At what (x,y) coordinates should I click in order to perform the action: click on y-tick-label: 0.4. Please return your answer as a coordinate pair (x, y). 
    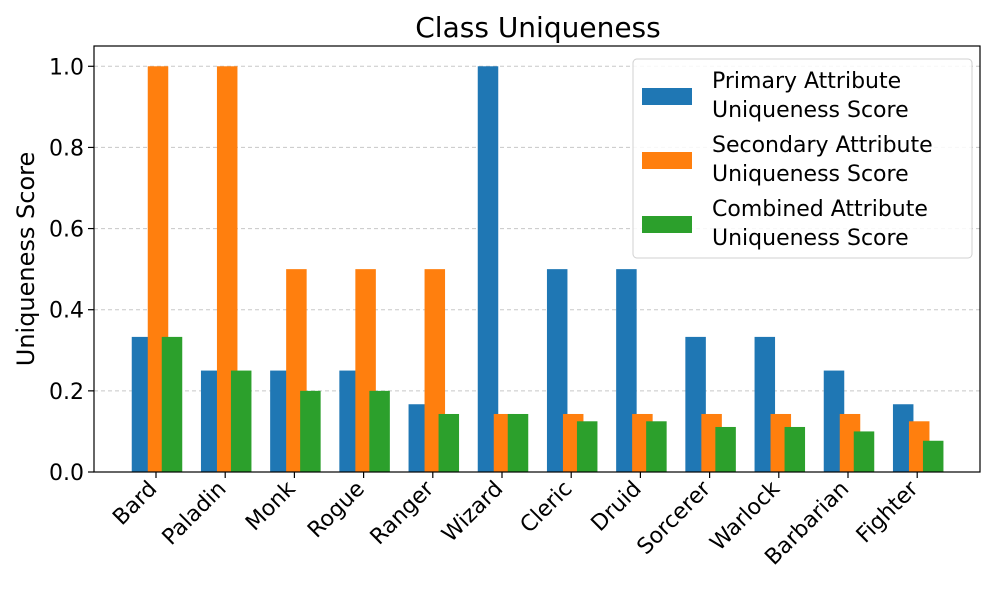
    Looking at the image, I should click on (66, 311).